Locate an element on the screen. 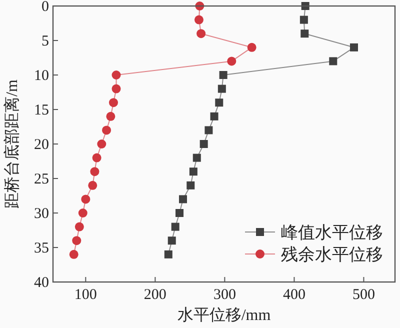  y-tick-label: 15 is located at coordinates (41, 110).